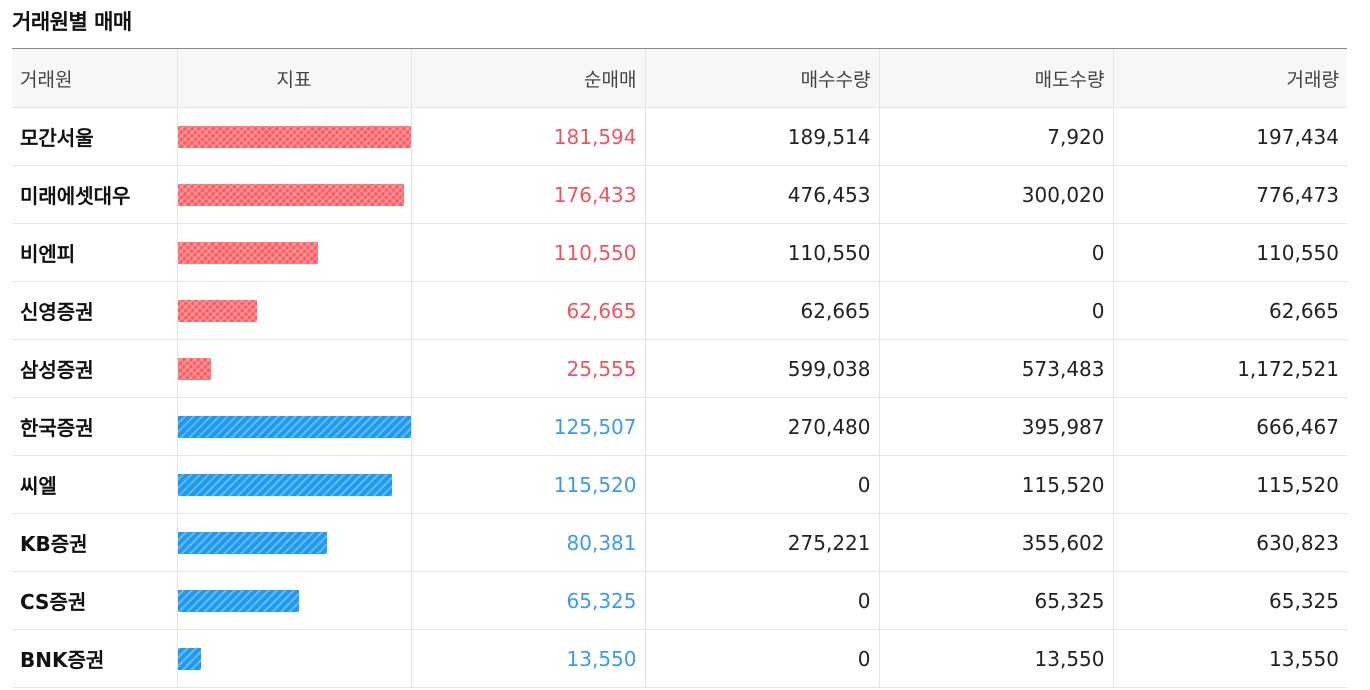  I want to click on net-trade-value: 181,594, so click(527, 136).